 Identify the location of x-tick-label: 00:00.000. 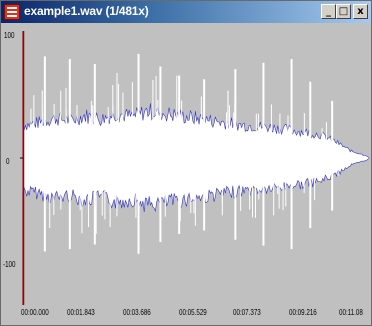
(35, 312).